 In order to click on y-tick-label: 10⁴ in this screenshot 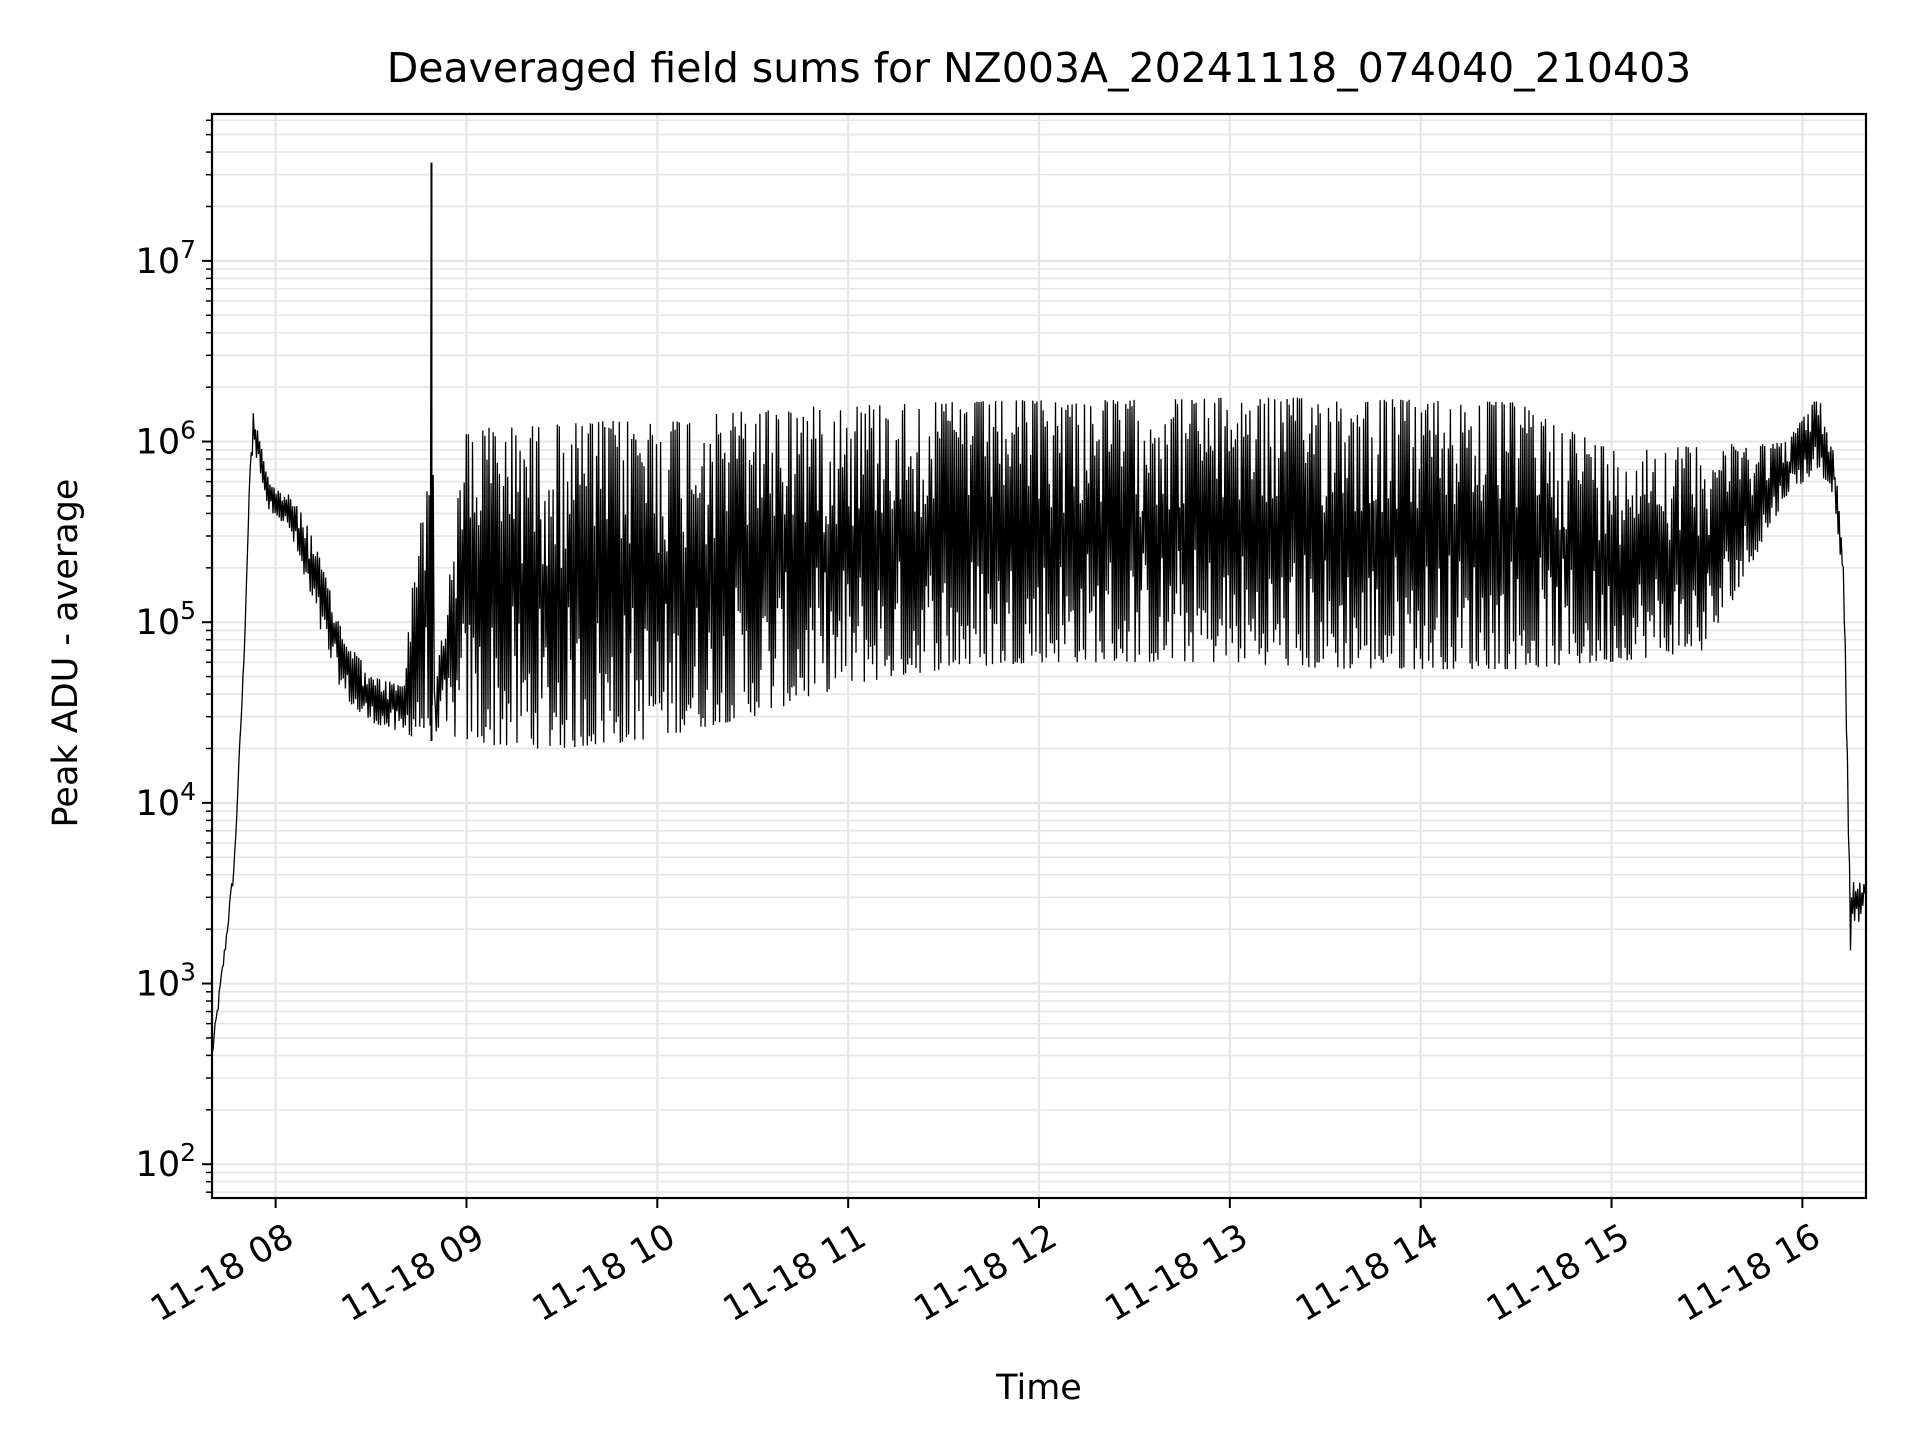, I will do `click(166, 800)`.